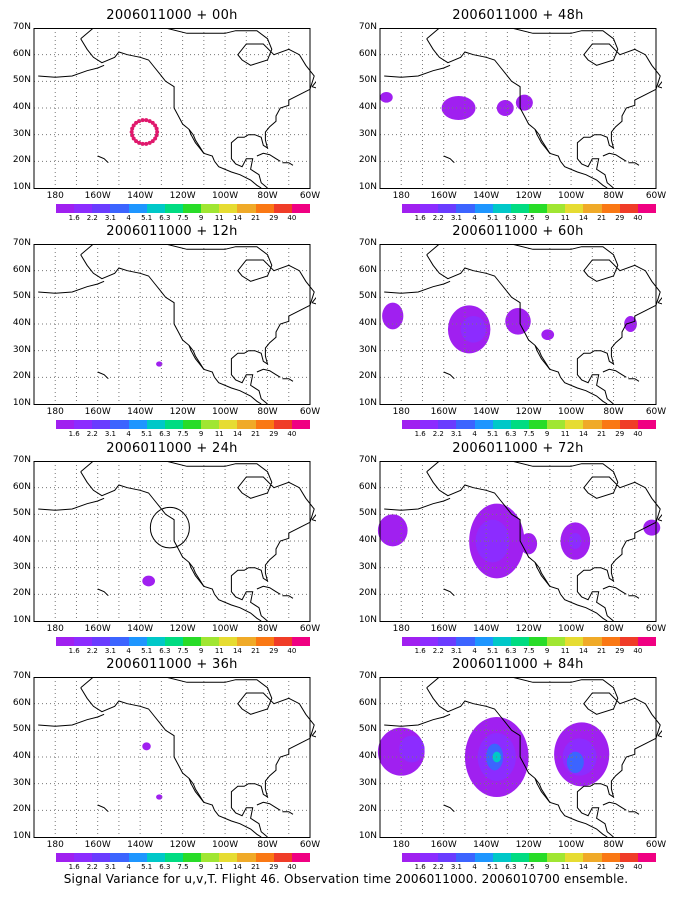 This screenshot has height=900, width=692. What do you see at coordinates (310, 845) in the screenshot?
I see `lon-label: 60W` at bounding box center [310, 845].